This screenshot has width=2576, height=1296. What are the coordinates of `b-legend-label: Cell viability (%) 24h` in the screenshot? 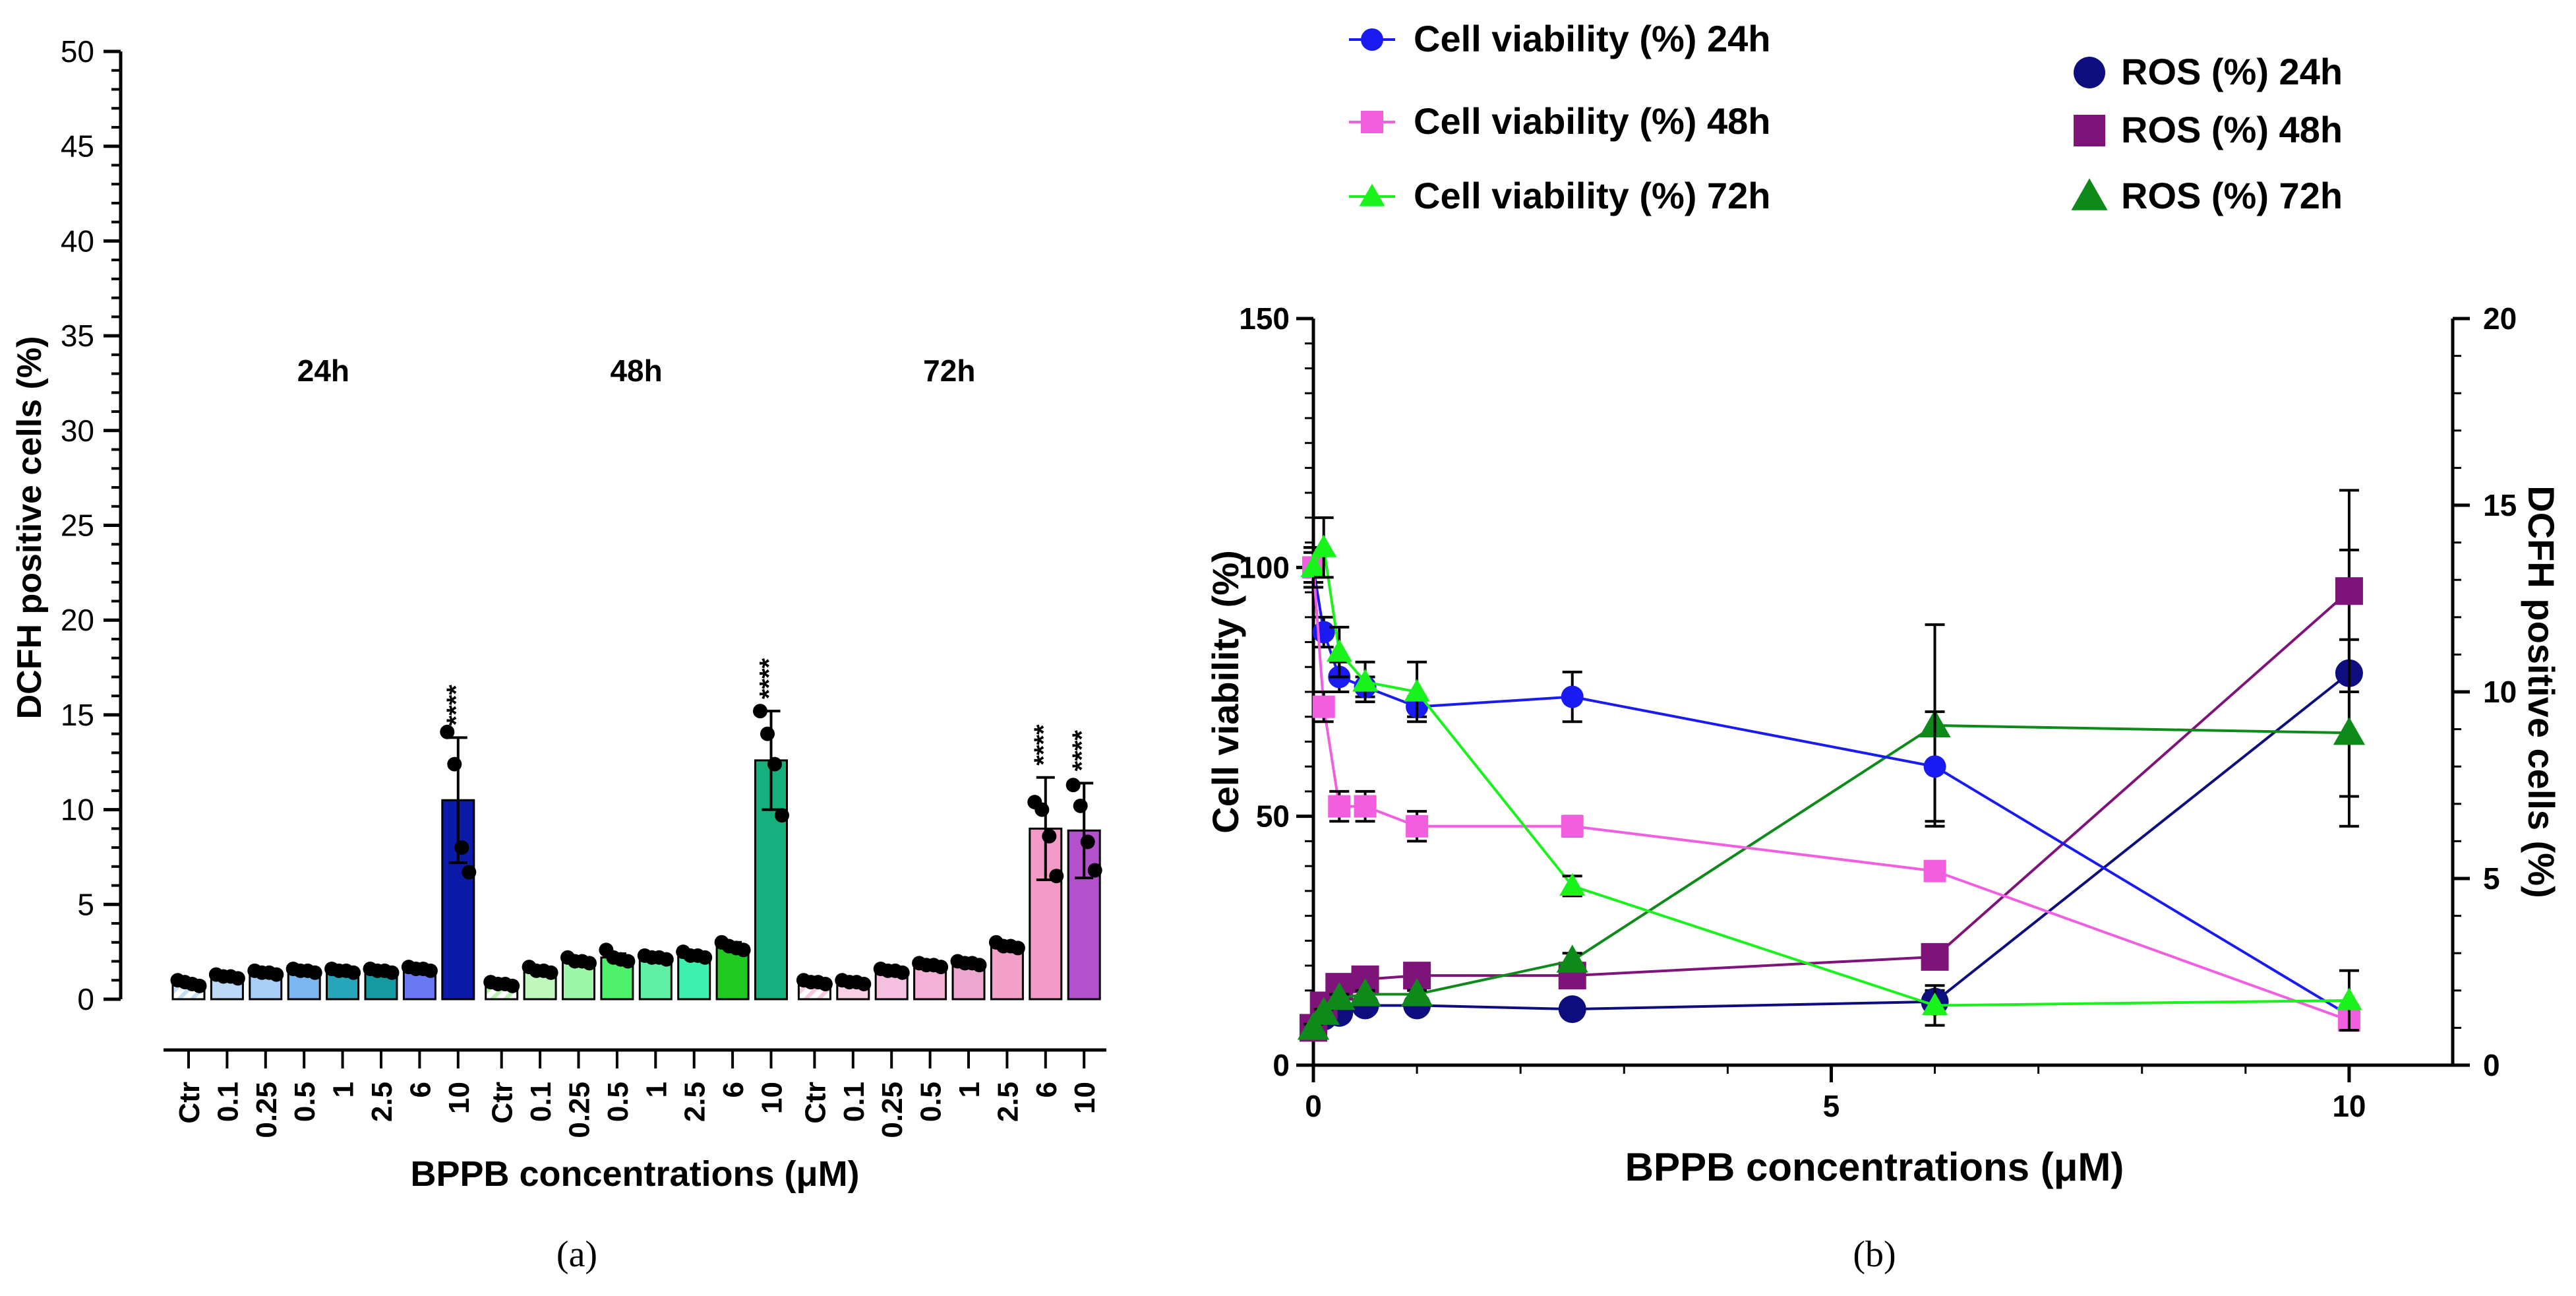 It's located at (1592, 38).